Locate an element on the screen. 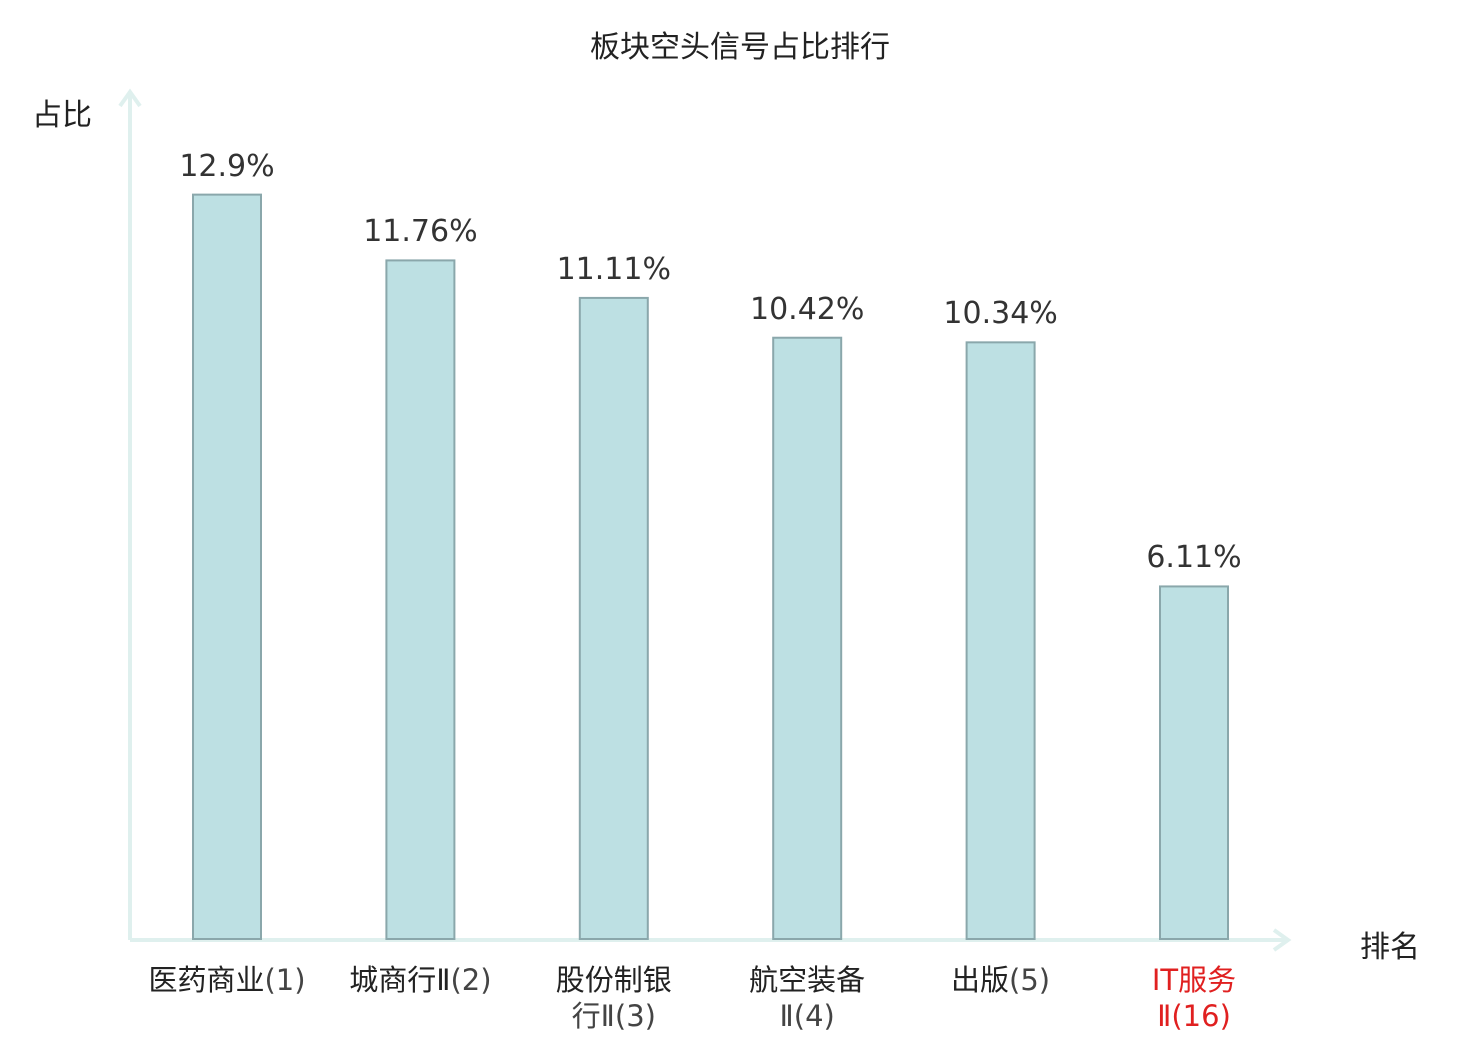 This screenshot has width=1480, height=1040. data-label: 11.11% is located at coordinates (613, 269).